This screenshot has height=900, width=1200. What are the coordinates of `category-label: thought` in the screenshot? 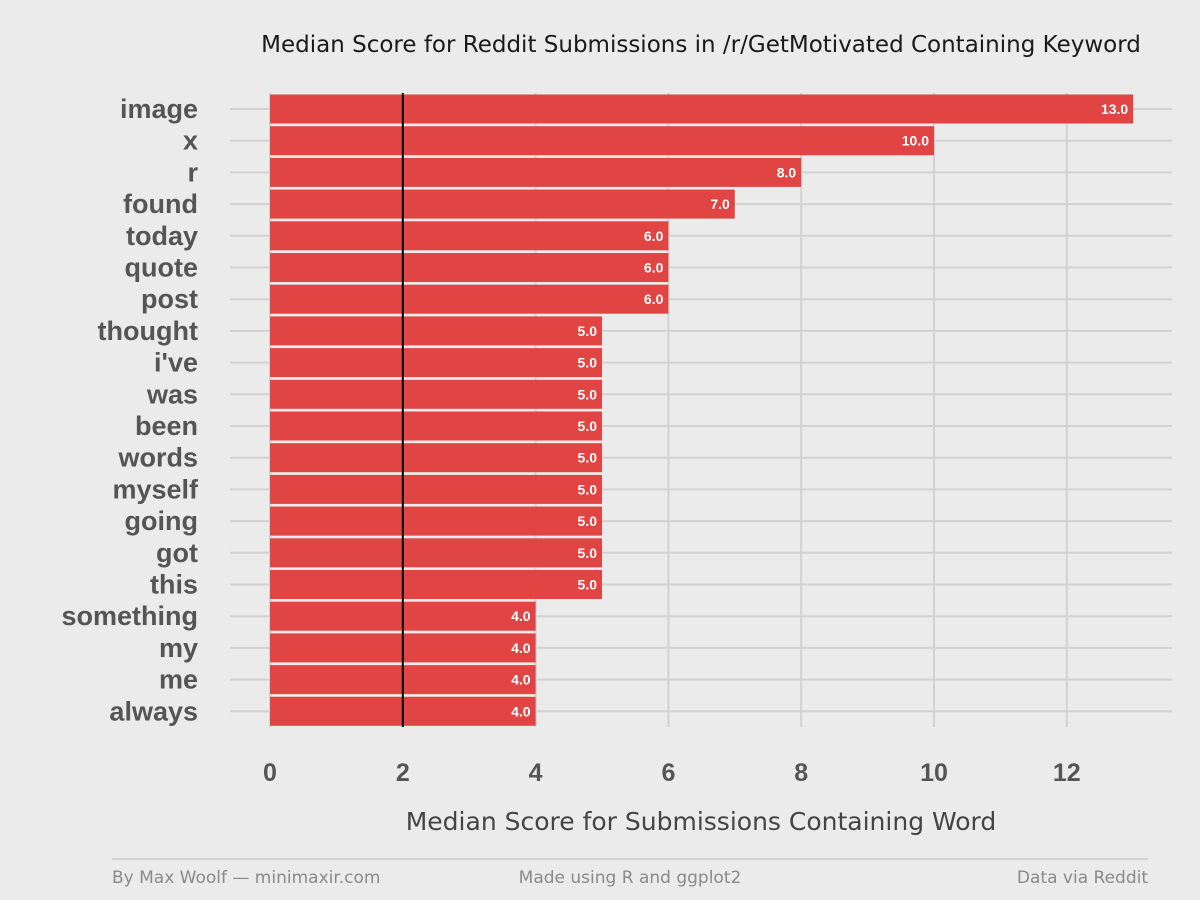 It's located at (148, 331).